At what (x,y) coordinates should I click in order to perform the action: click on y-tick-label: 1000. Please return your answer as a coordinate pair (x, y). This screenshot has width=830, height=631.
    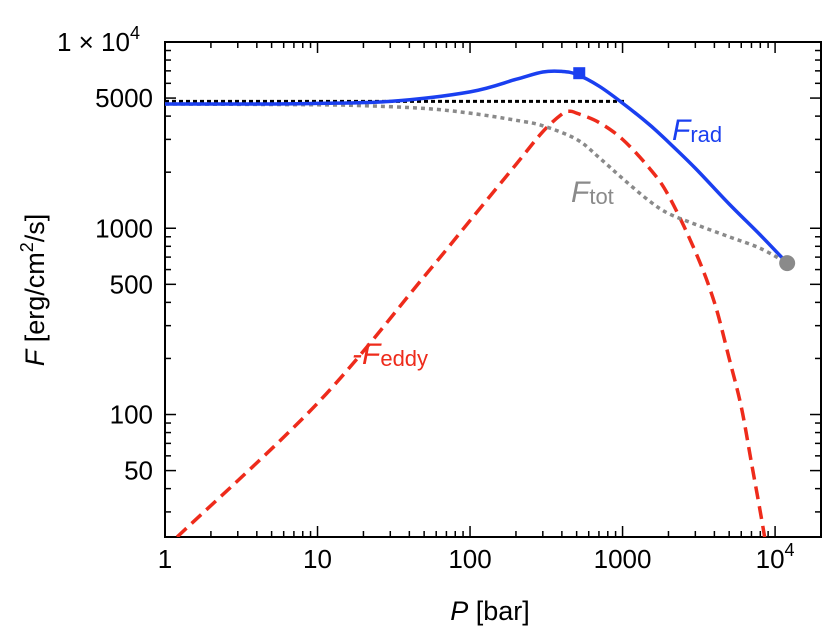
    Looking at the image, I should click on (124, 228).